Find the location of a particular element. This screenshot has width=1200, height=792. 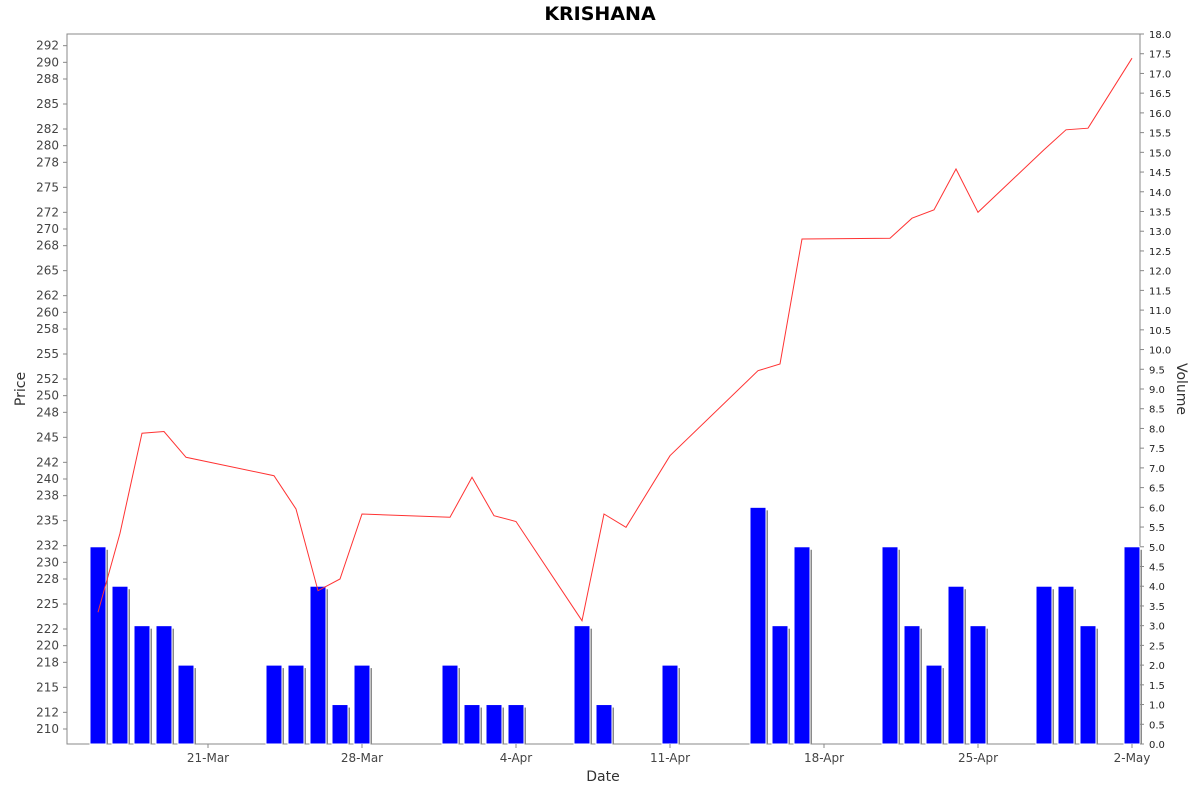

volume-tick-label: 18.0 is located at coordinates (1160, 35).